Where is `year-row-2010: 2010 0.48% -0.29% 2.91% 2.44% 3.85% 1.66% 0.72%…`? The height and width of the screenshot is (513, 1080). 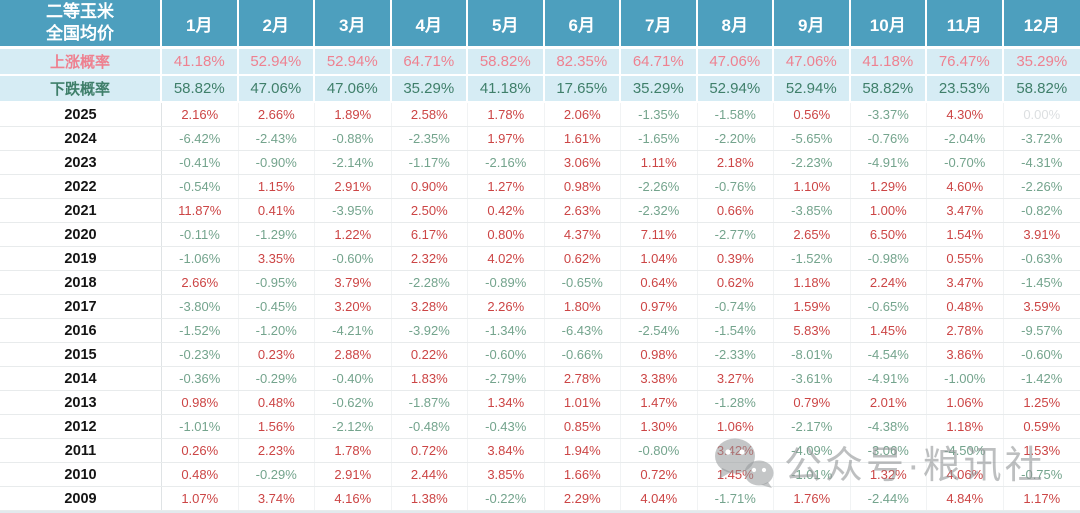
year-row-2010: 2010 0.48% -0.29% 2.91% 2.44% 3.85% 1.66% 0.72%… is located at coordinates (540, 475).